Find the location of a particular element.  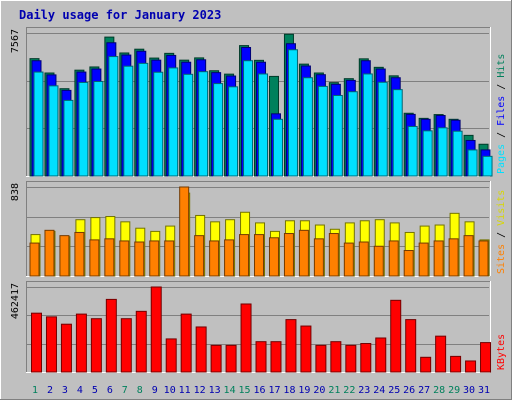

series-legend: Pages / Files / Hits is located at coordinates (501, 114).